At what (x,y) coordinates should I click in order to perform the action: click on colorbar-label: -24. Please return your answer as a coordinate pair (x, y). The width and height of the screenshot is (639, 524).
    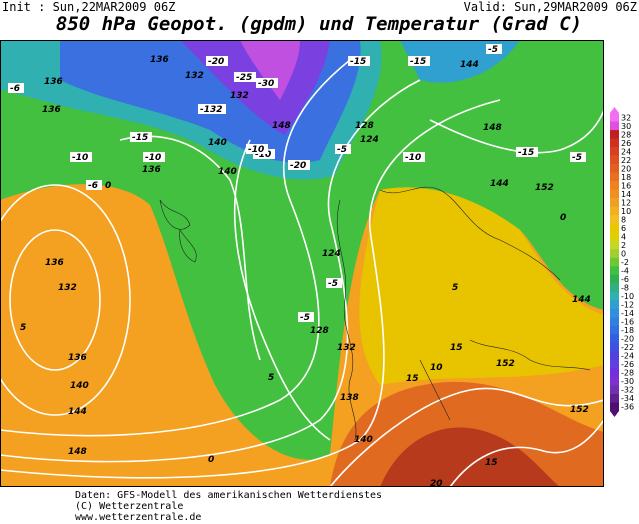
    Looking at the image, I should click on (627, 356).